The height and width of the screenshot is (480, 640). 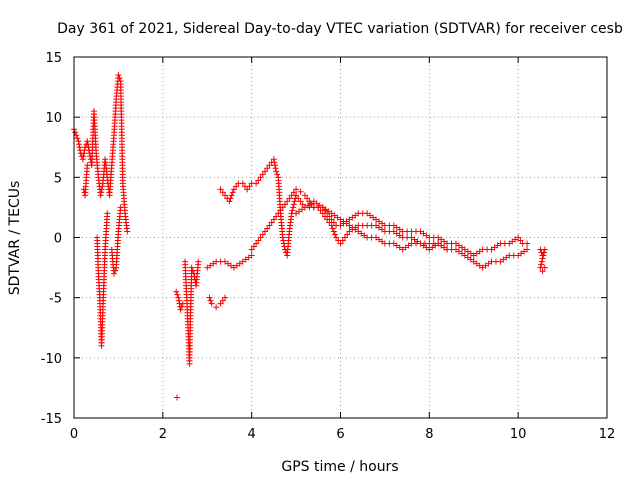 I want to click on x-tick-label: 10, so click(x=518, y=434).